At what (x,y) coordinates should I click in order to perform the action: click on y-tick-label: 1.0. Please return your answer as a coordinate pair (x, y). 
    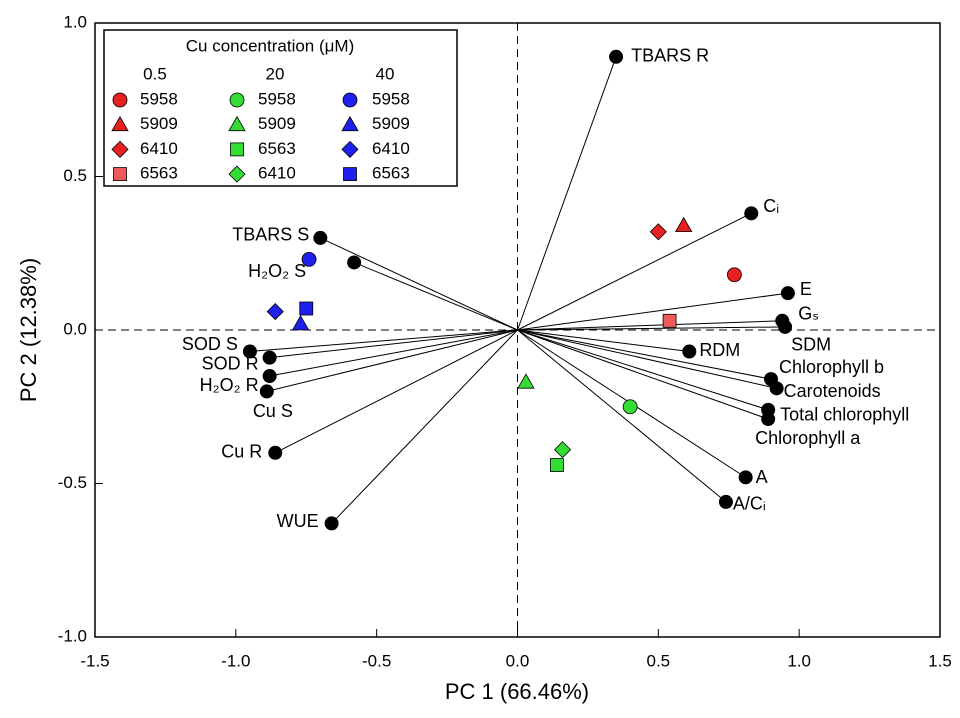
    Looking at the image, I should click on (75, 21).